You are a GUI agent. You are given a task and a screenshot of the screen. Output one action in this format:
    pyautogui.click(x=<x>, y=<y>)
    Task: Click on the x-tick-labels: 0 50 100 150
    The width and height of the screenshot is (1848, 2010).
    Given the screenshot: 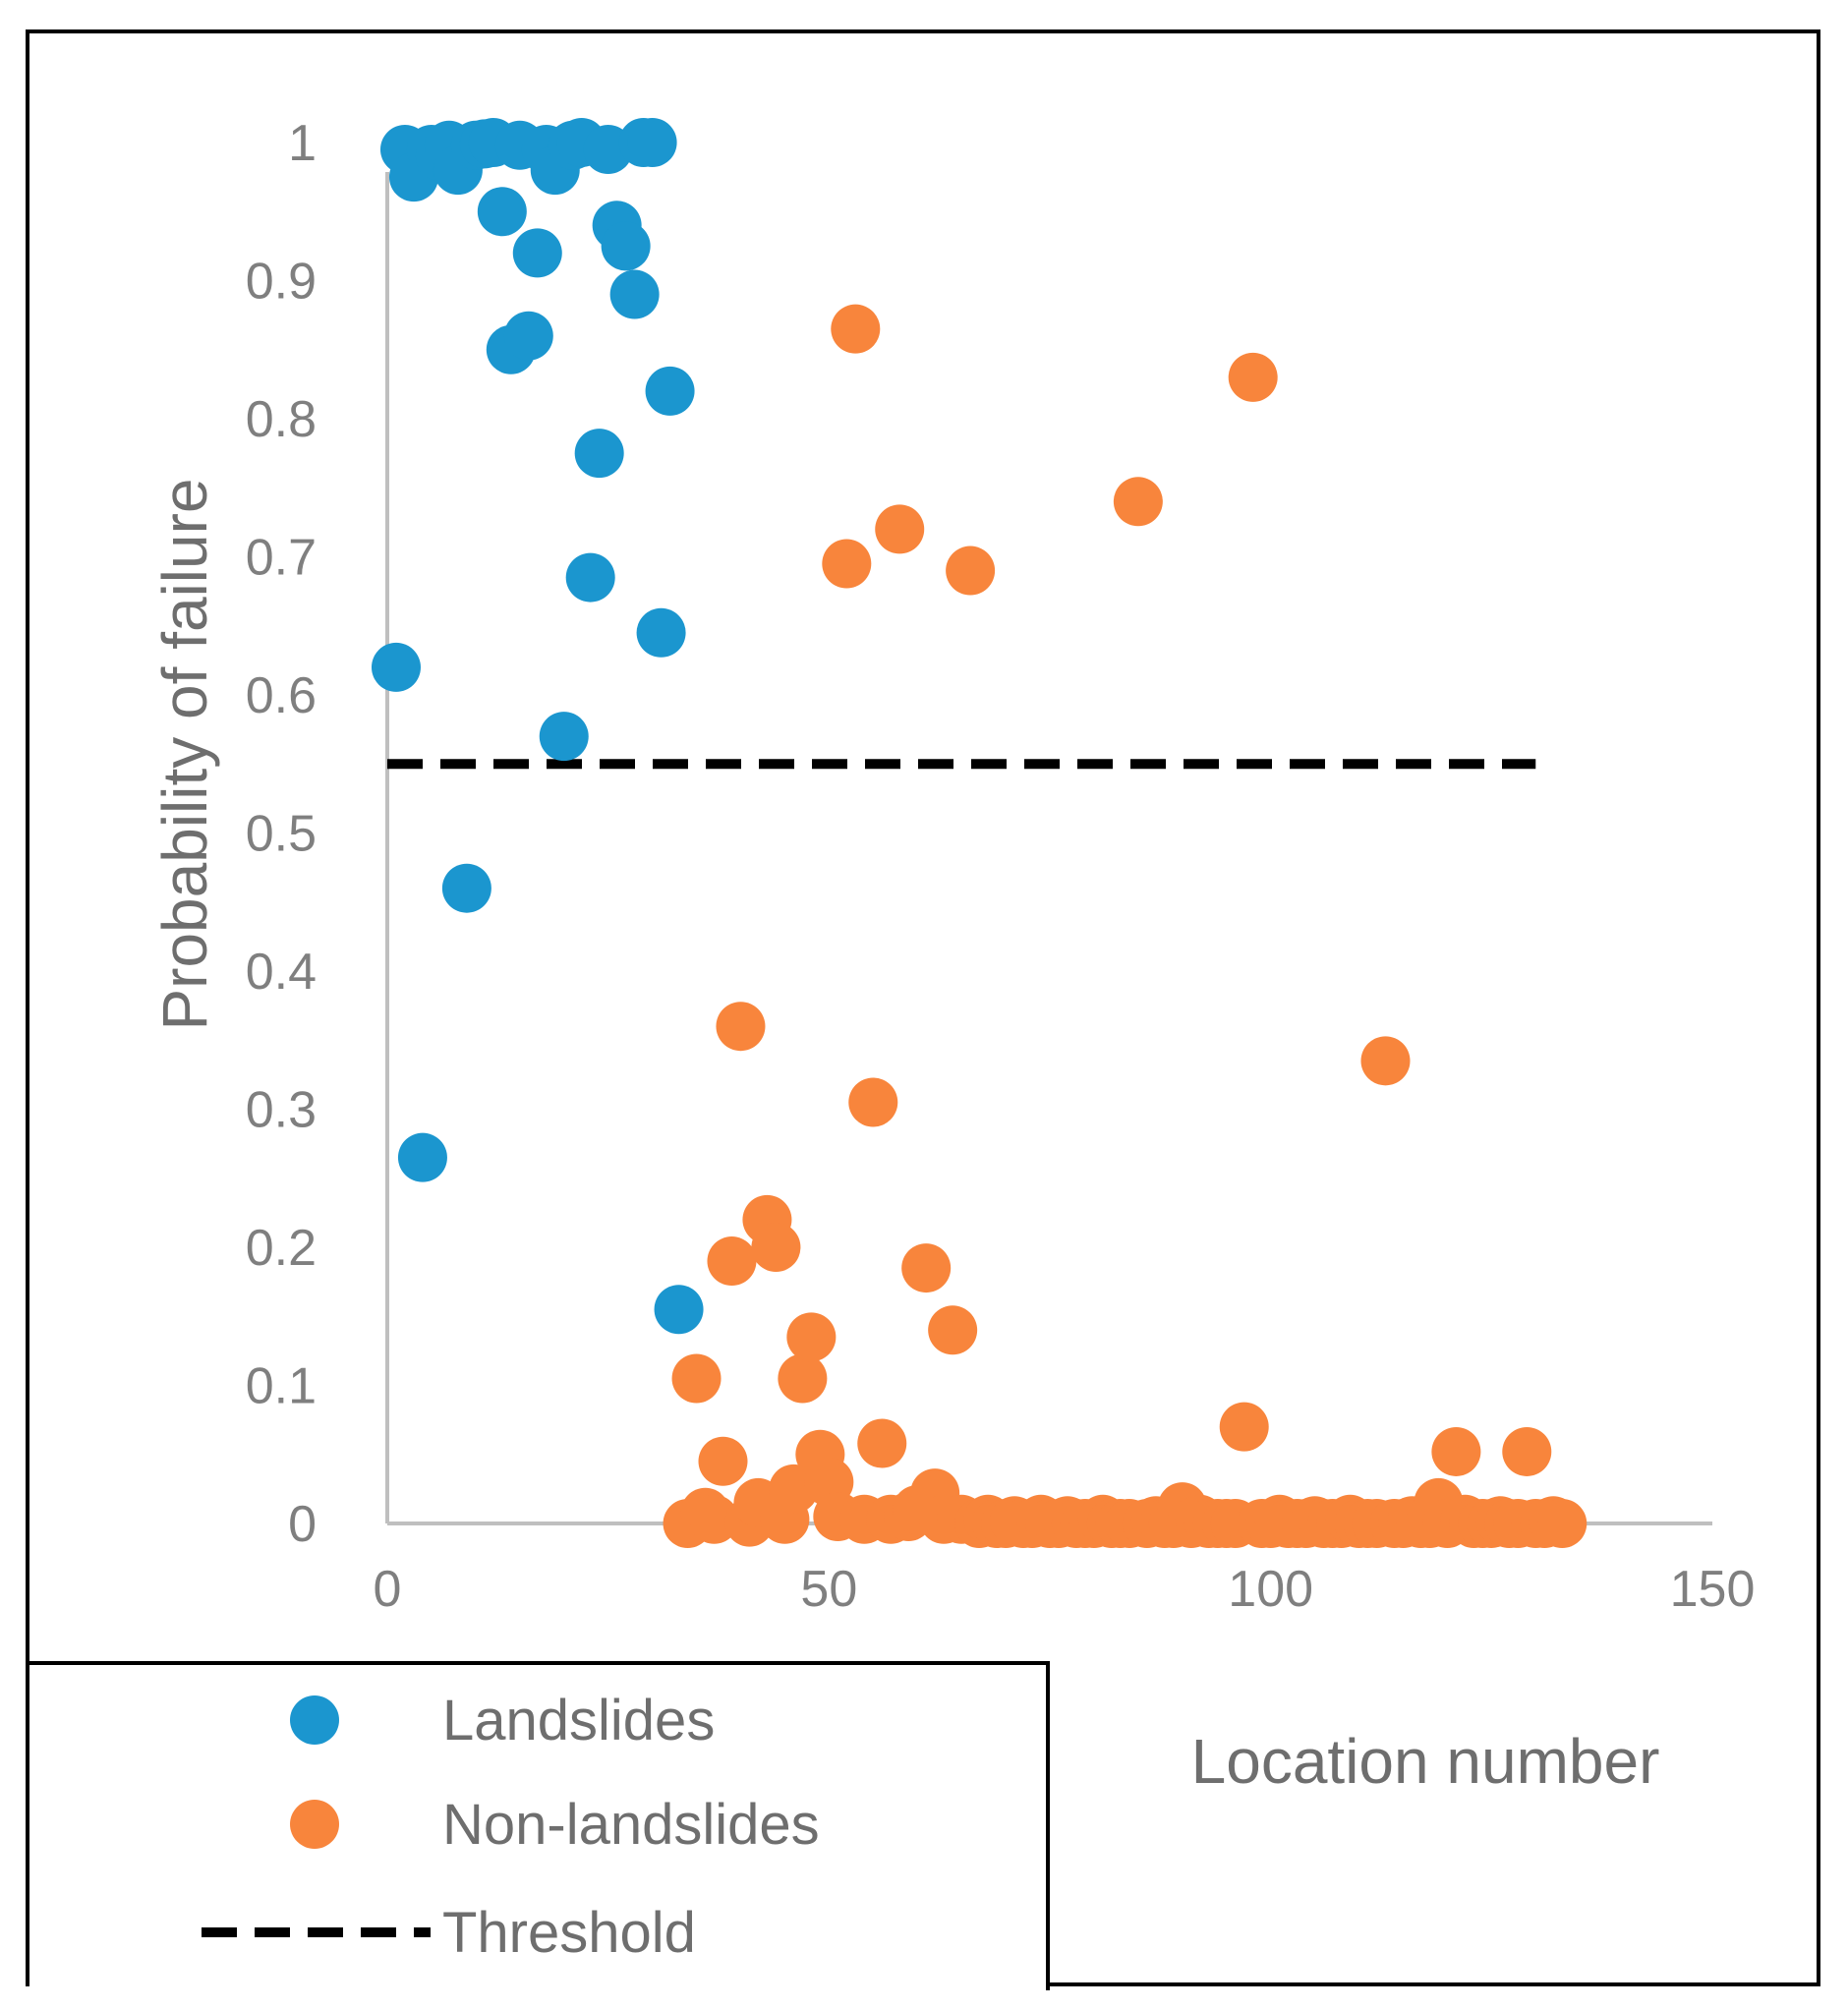 What is the action you would take?
    pyautogui.click(x=1065, y=1590)
    